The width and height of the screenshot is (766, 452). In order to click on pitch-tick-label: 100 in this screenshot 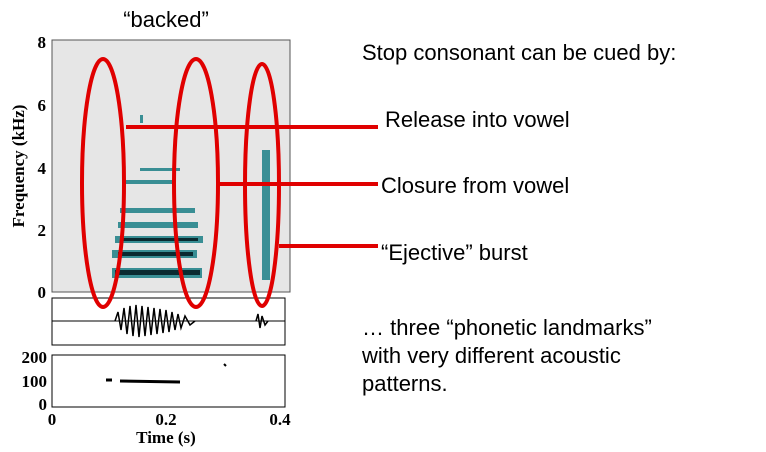, I will do `click(35, 381)`.